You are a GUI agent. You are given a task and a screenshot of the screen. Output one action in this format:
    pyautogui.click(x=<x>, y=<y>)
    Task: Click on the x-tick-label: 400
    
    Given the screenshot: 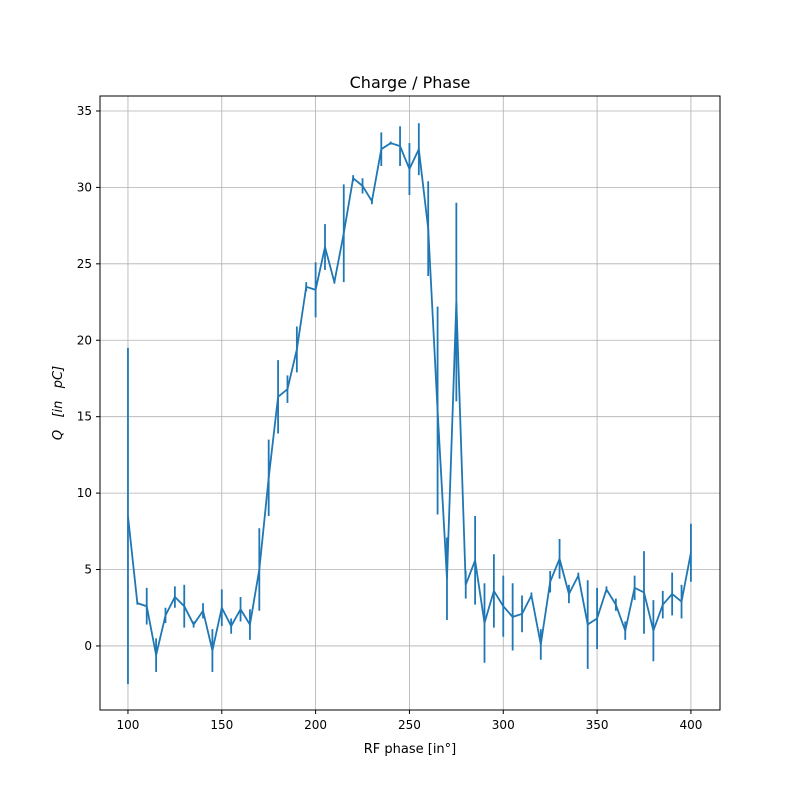 What is the action you would take?
    pyautogui.click(x=690, y=725)
    